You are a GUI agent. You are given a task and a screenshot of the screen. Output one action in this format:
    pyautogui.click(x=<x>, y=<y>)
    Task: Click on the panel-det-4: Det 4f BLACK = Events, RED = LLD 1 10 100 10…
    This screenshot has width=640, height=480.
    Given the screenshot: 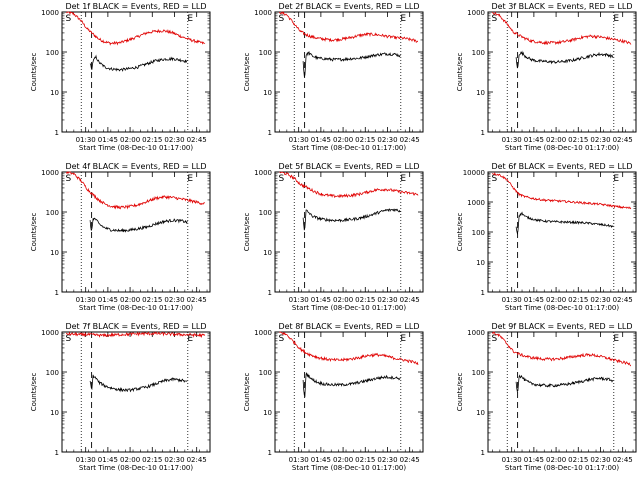 What is the action you would take?
    pyautogui.click(x=120, y=237)
    